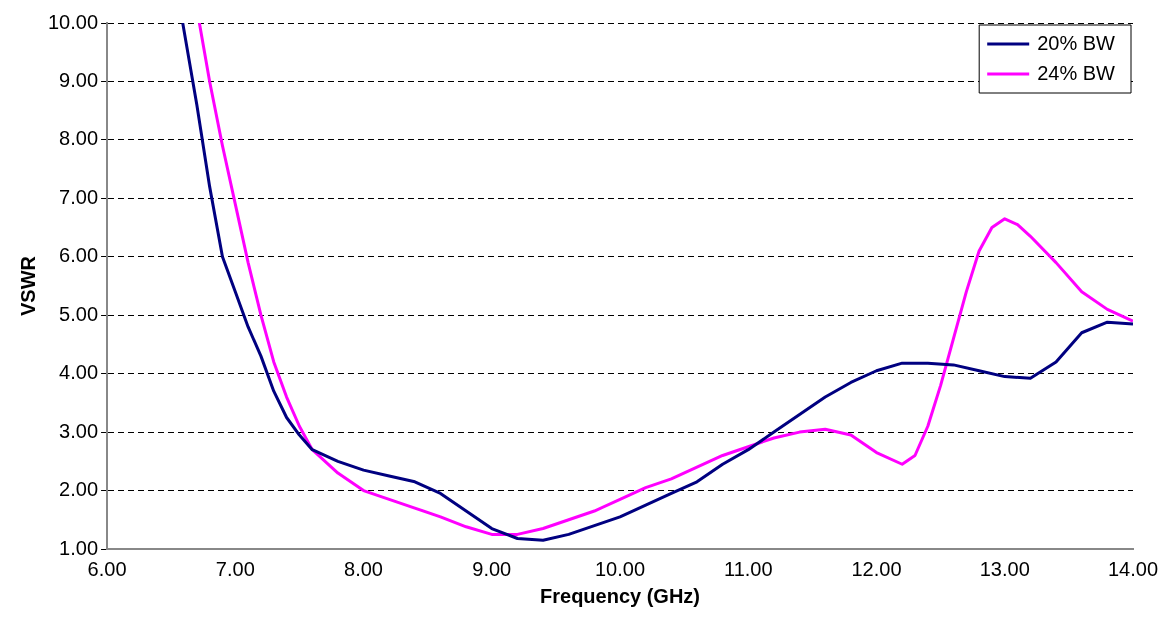  Describe the element at coordinates (79, 430) in the screenshot. I see `y-tick-label: 3.00` at that location.